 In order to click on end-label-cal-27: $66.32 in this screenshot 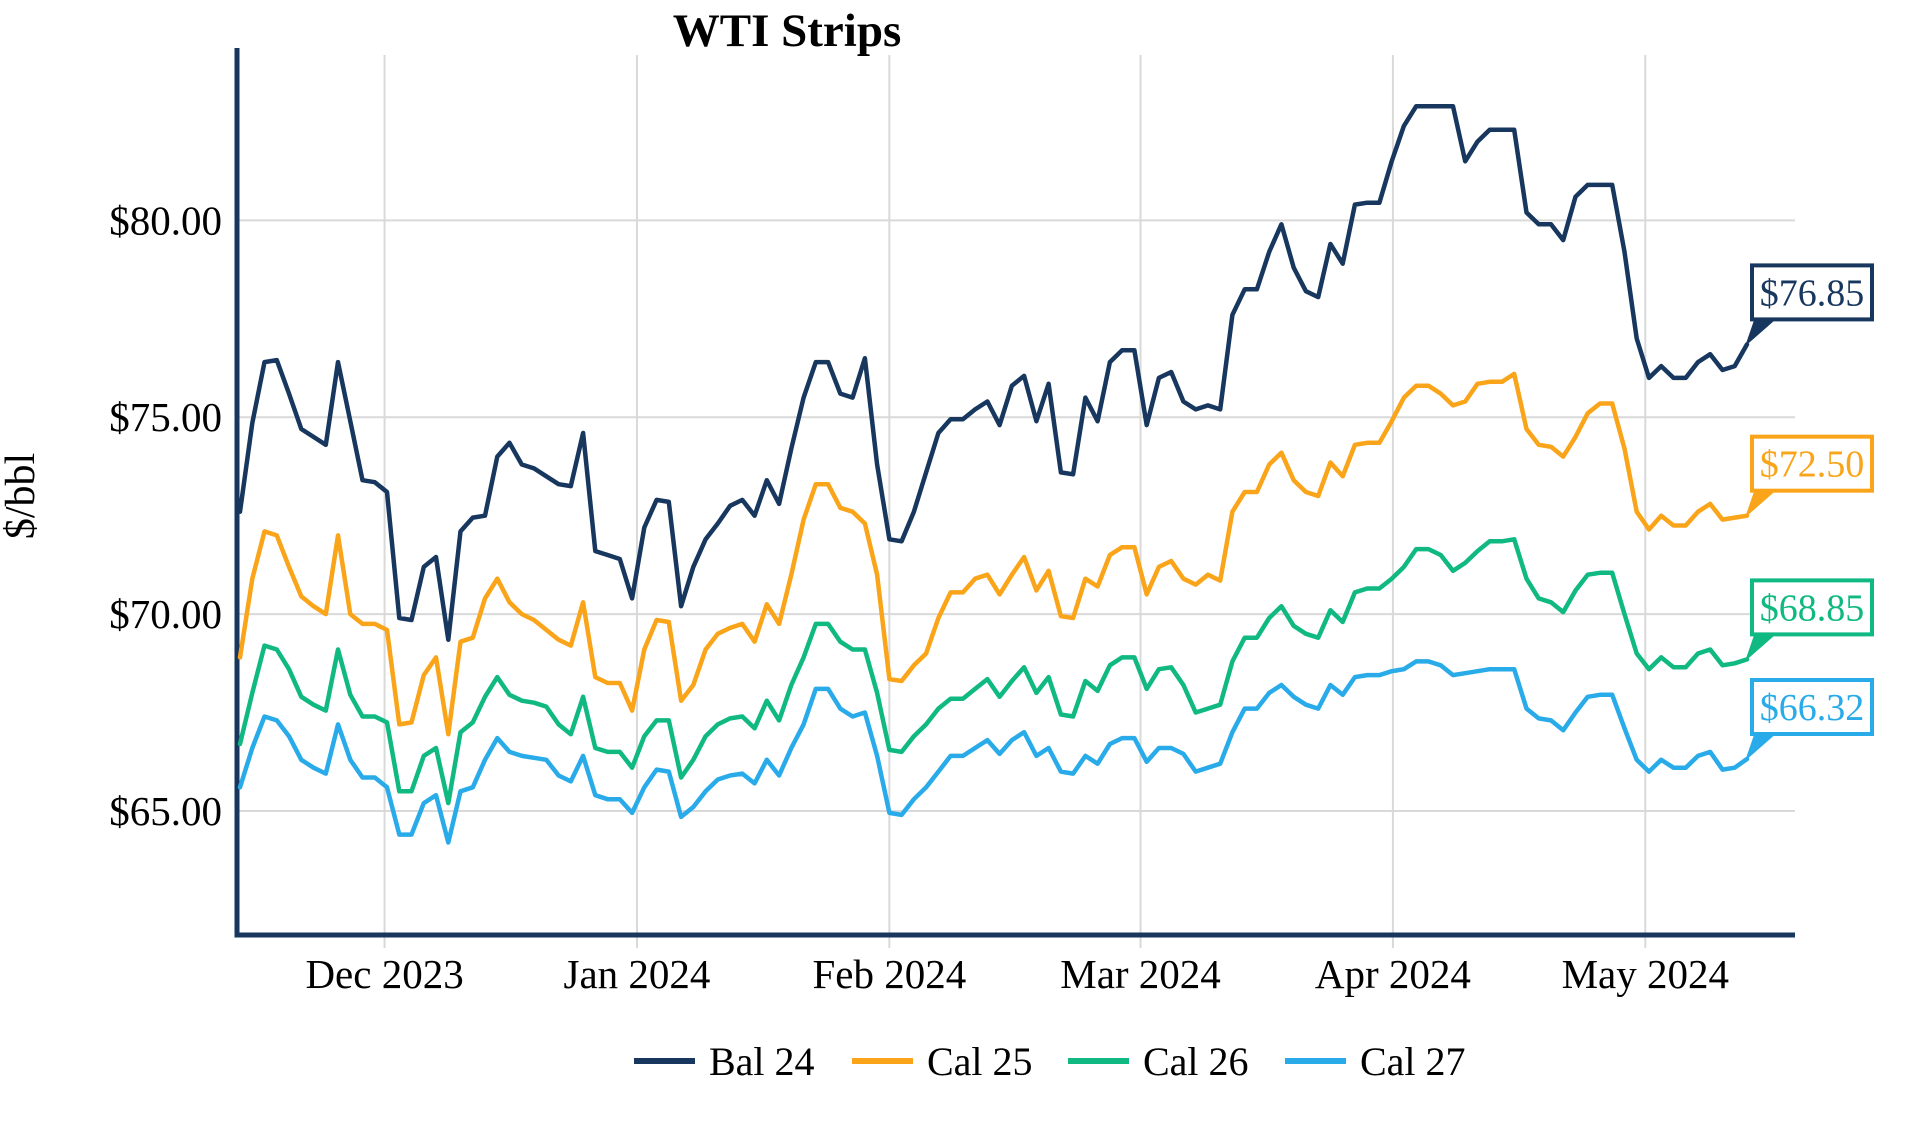, I will do `click(1809, 719)`.